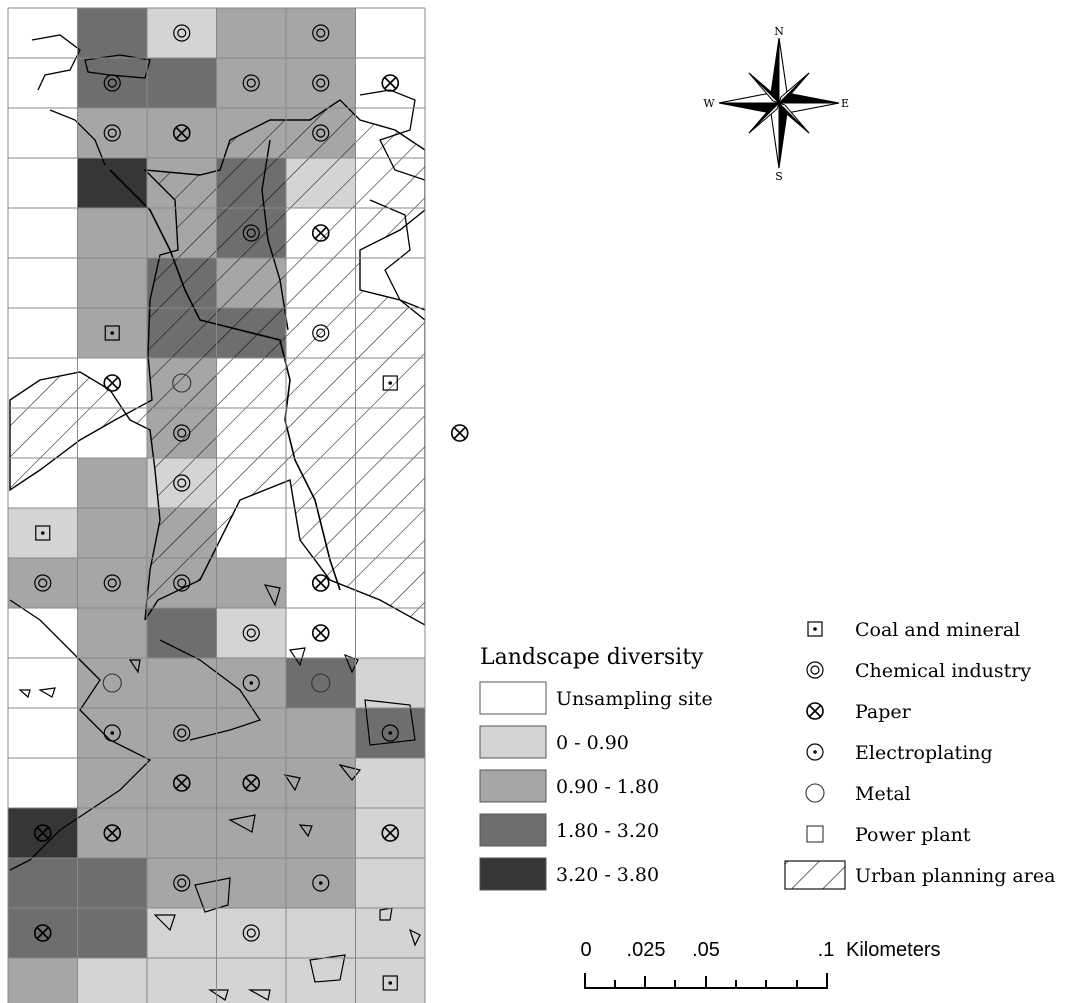 The image size is (1075, 1003). What do you see at coordinates (924, 753) in the screenshot?
I see `legend-symbol-label: Electroplating` at bounding box center [924, 753].